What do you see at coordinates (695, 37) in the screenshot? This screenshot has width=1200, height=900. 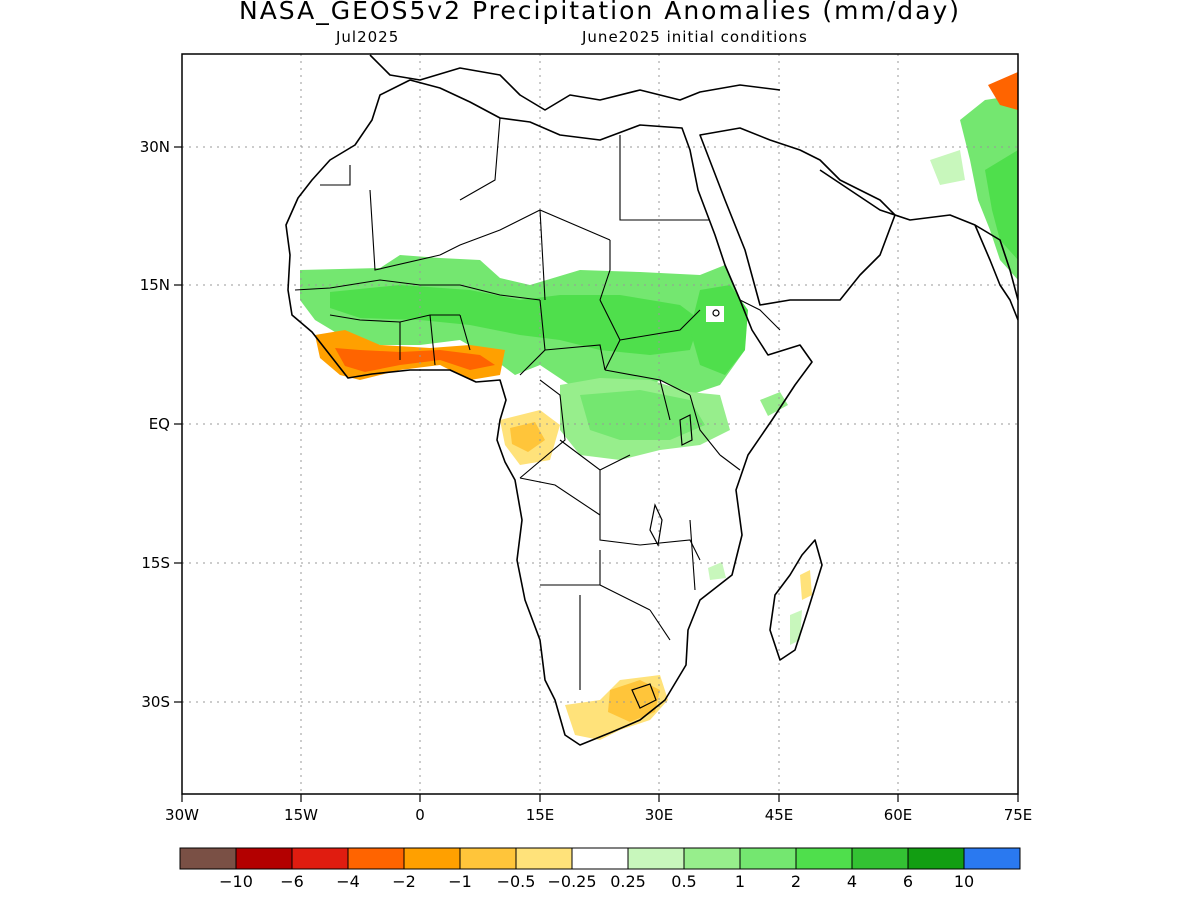 I see `initial-conditions: June2025 initial conditions` at bounding box center [695, 37].